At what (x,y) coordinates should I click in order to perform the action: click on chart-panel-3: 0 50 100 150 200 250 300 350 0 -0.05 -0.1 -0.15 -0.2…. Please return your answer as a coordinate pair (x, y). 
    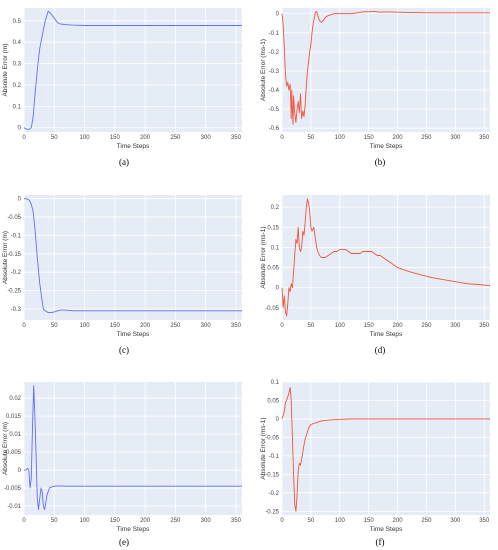
    Looking at the image, I should click on (122, 275).